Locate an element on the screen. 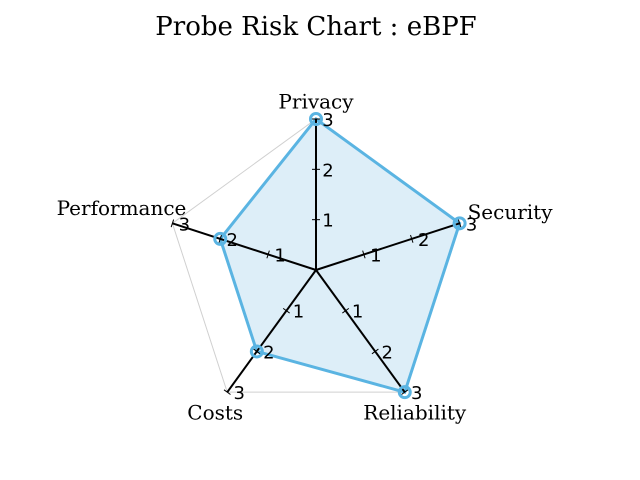  tick-label-reliability-3: 3 is located at coordinates (416, 393).